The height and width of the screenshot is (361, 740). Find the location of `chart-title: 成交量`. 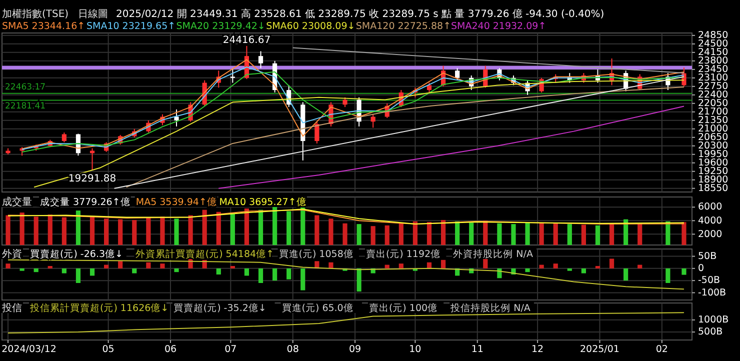

chart-title: 成交量 is located at coordinates (17, 202).